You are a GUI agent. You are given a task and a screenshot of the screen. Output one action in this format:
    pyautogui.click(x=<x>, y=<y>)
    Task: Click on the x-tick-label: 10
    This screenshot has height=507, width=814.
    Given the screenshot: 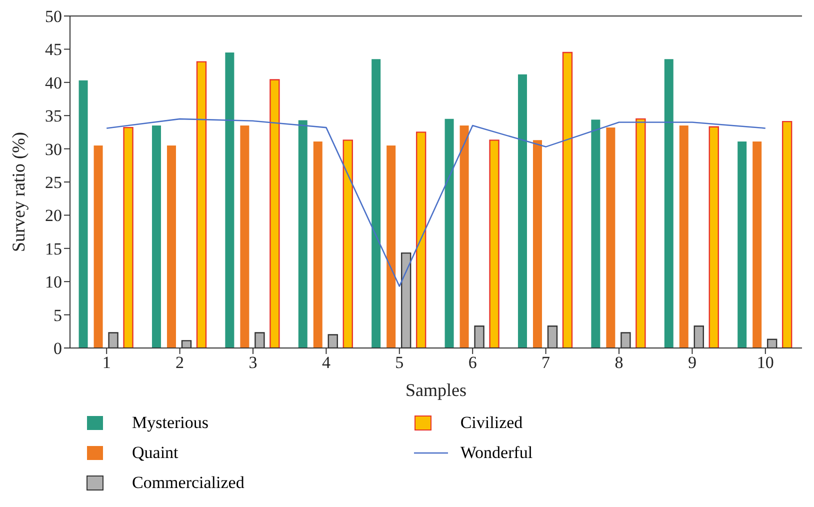 What is the action you would take?
    pyautogui.click(x=765, y=362)
    